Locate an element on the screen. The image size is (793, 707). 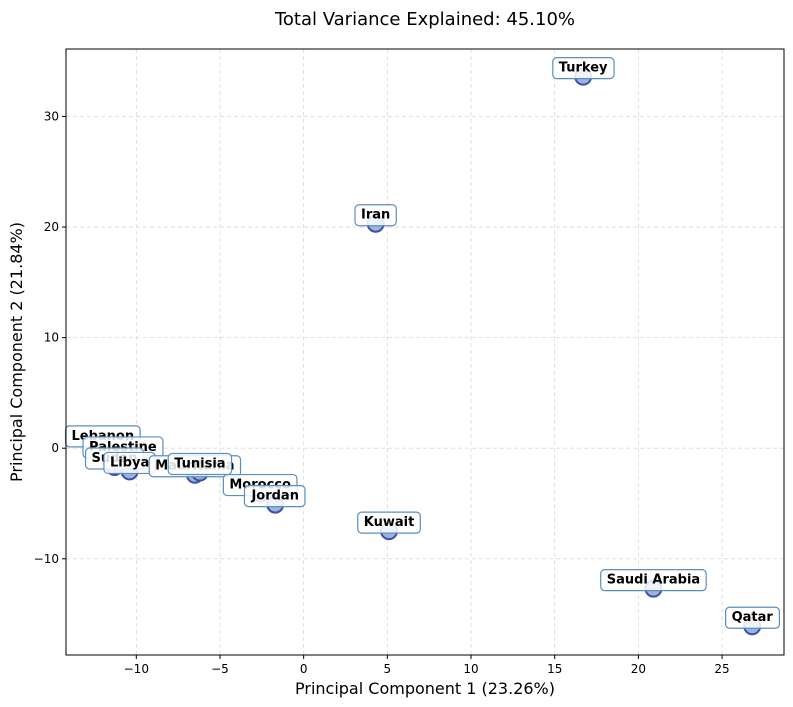
x-tick-label: 5 is located at coordinates (388, 669).